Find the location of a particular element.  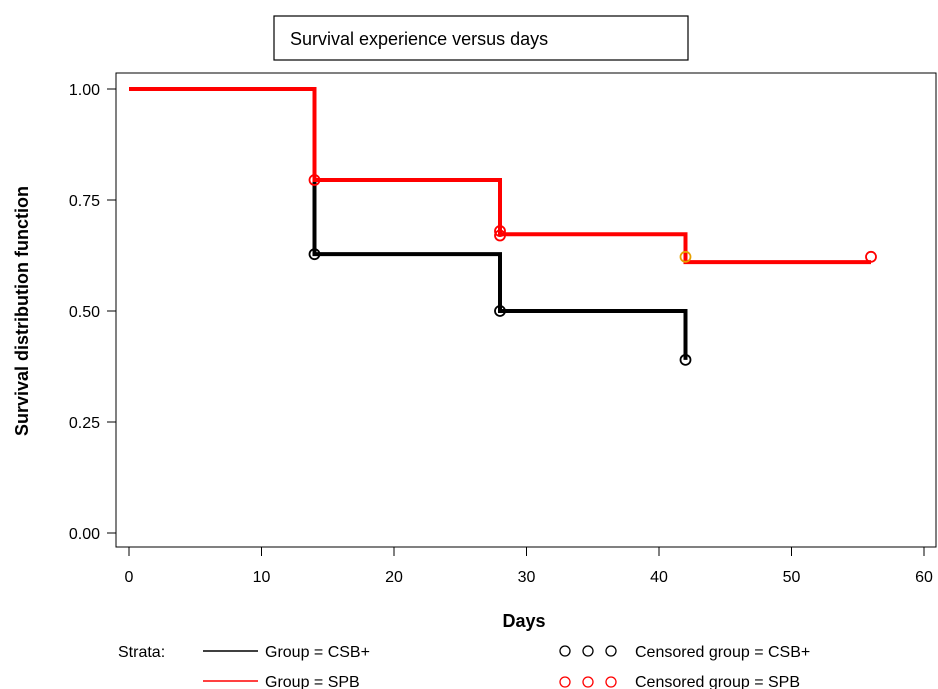

y-axis-title: Survival distribution function is located at coordinates (22, 311).